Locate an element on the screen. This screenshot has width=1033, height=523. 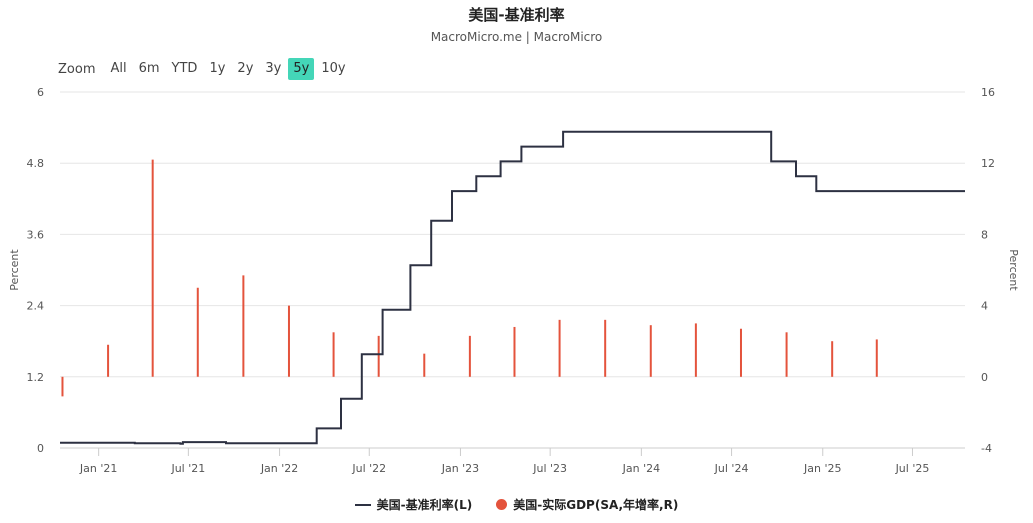
x-tick-label: Jan '25 is located at coordinates (822, 468).